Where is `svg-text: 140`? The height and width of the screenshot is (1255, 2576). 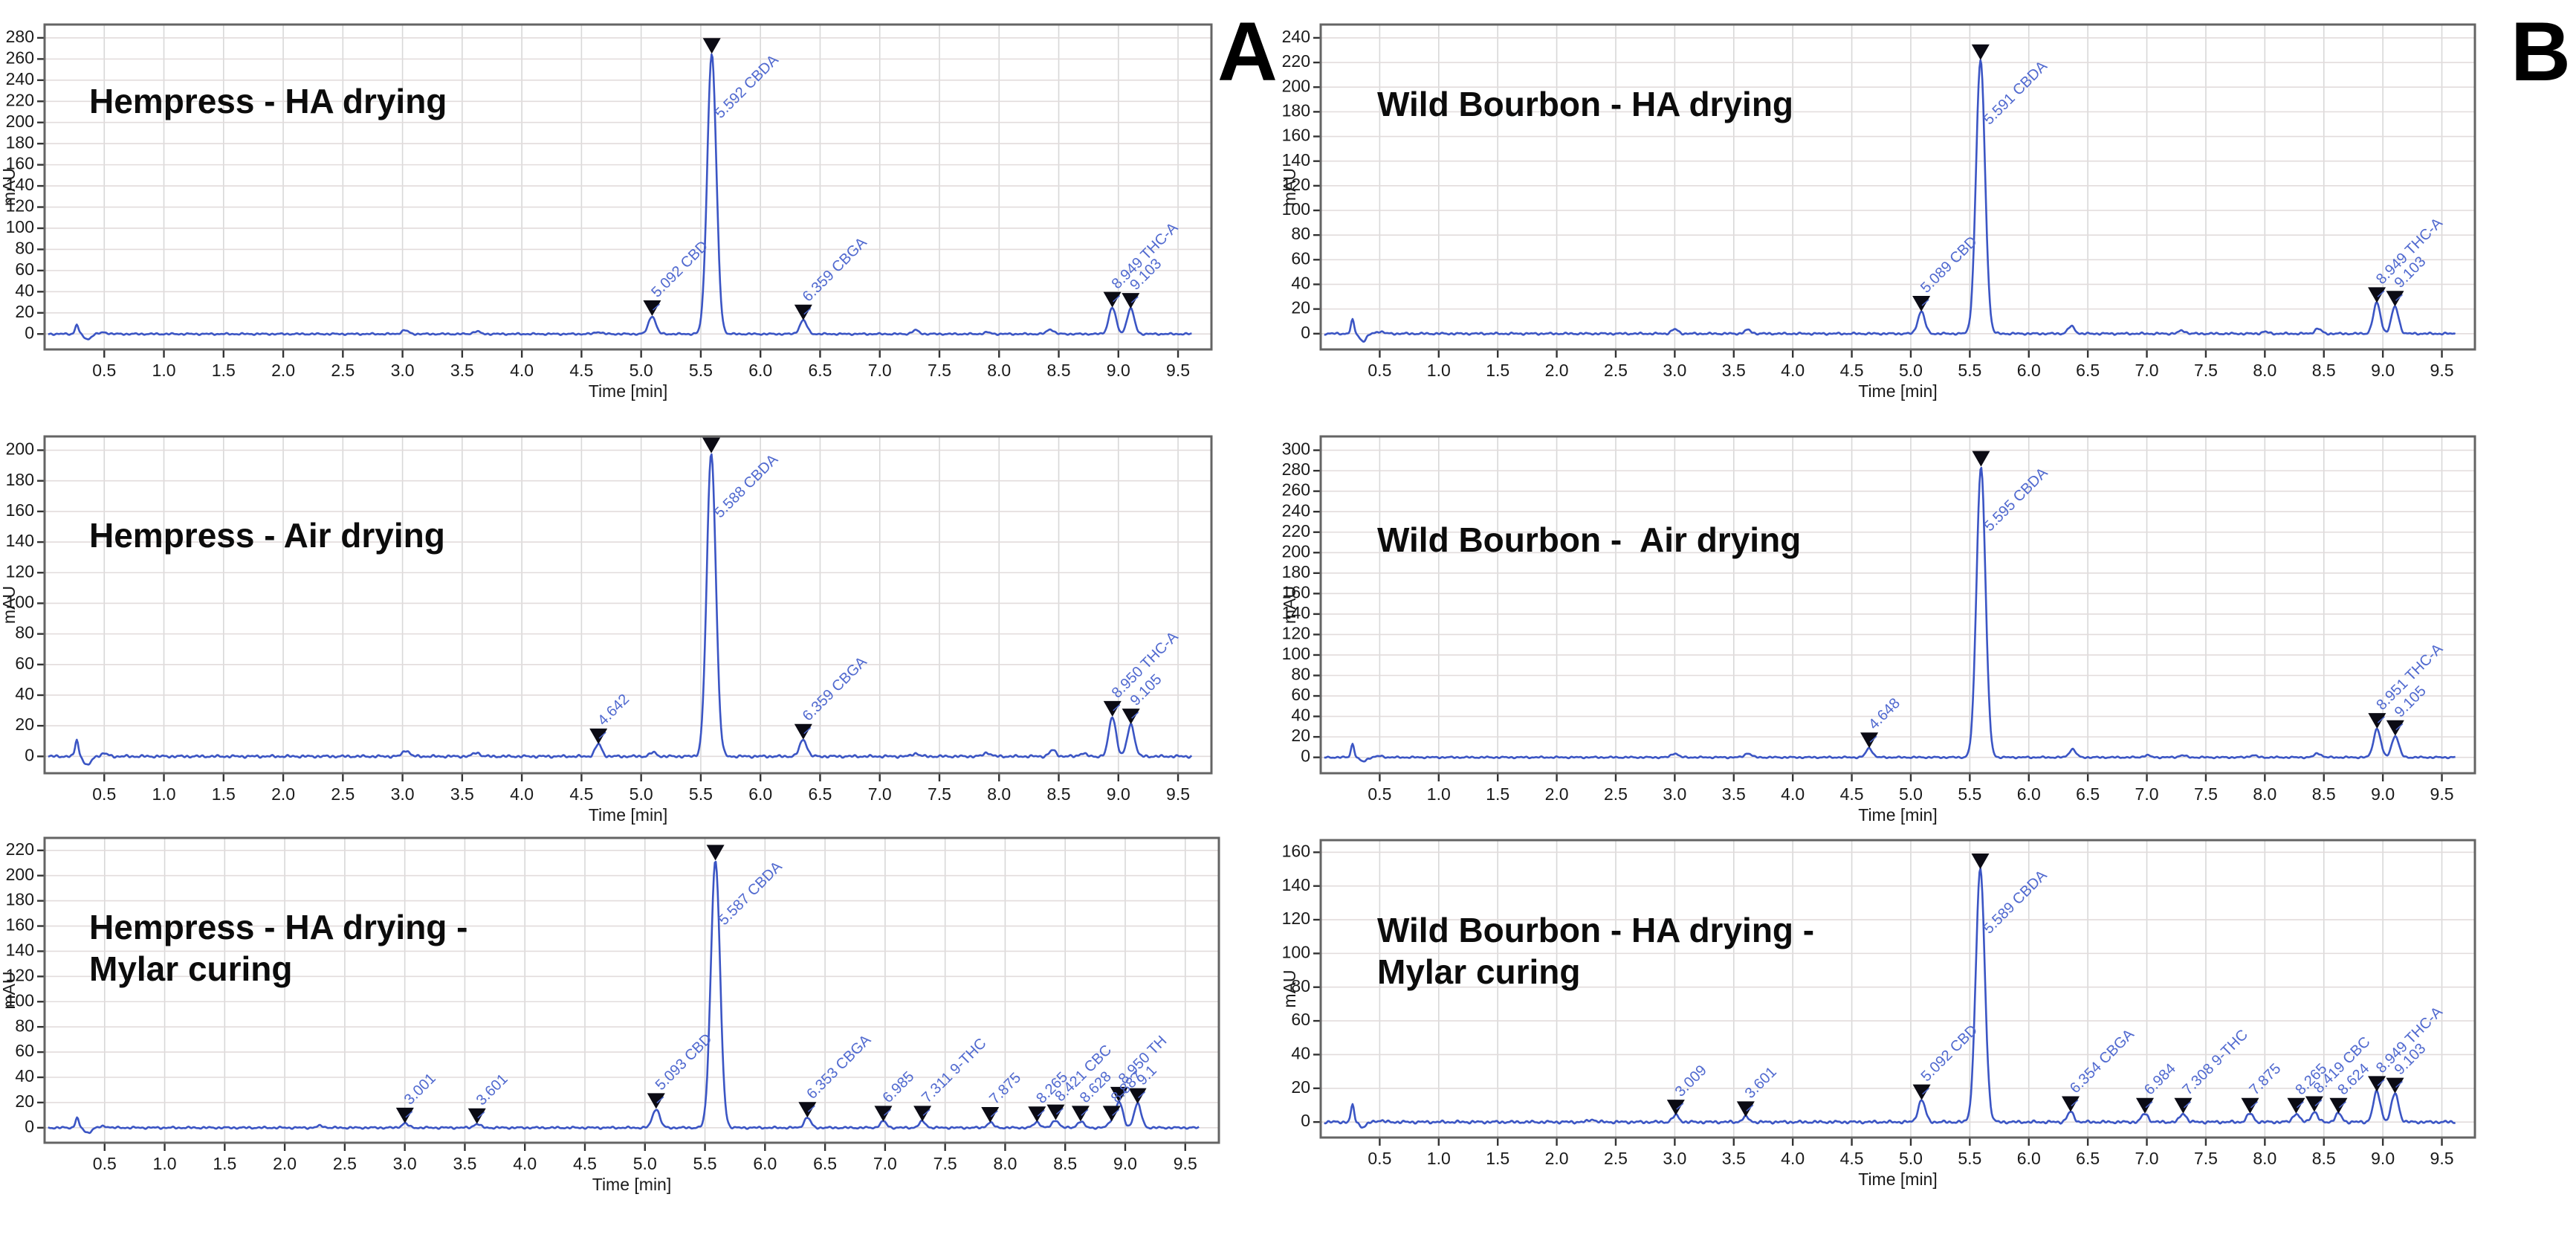
svg-text: 140 is located at coordinates (1296, 885).